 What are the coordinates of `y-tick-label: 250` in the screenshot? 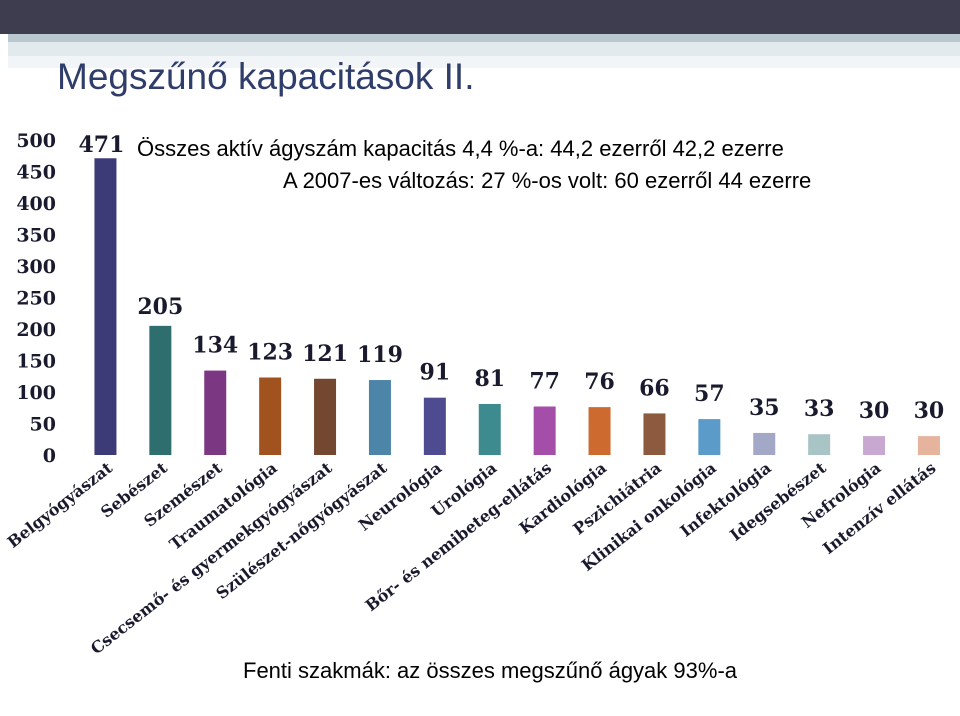 It's located at (36, 299).